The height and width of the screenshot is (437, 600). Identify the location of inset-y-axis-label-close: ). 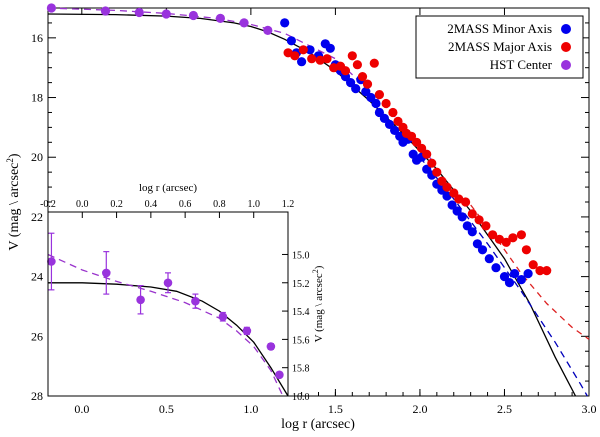
(319, 267).